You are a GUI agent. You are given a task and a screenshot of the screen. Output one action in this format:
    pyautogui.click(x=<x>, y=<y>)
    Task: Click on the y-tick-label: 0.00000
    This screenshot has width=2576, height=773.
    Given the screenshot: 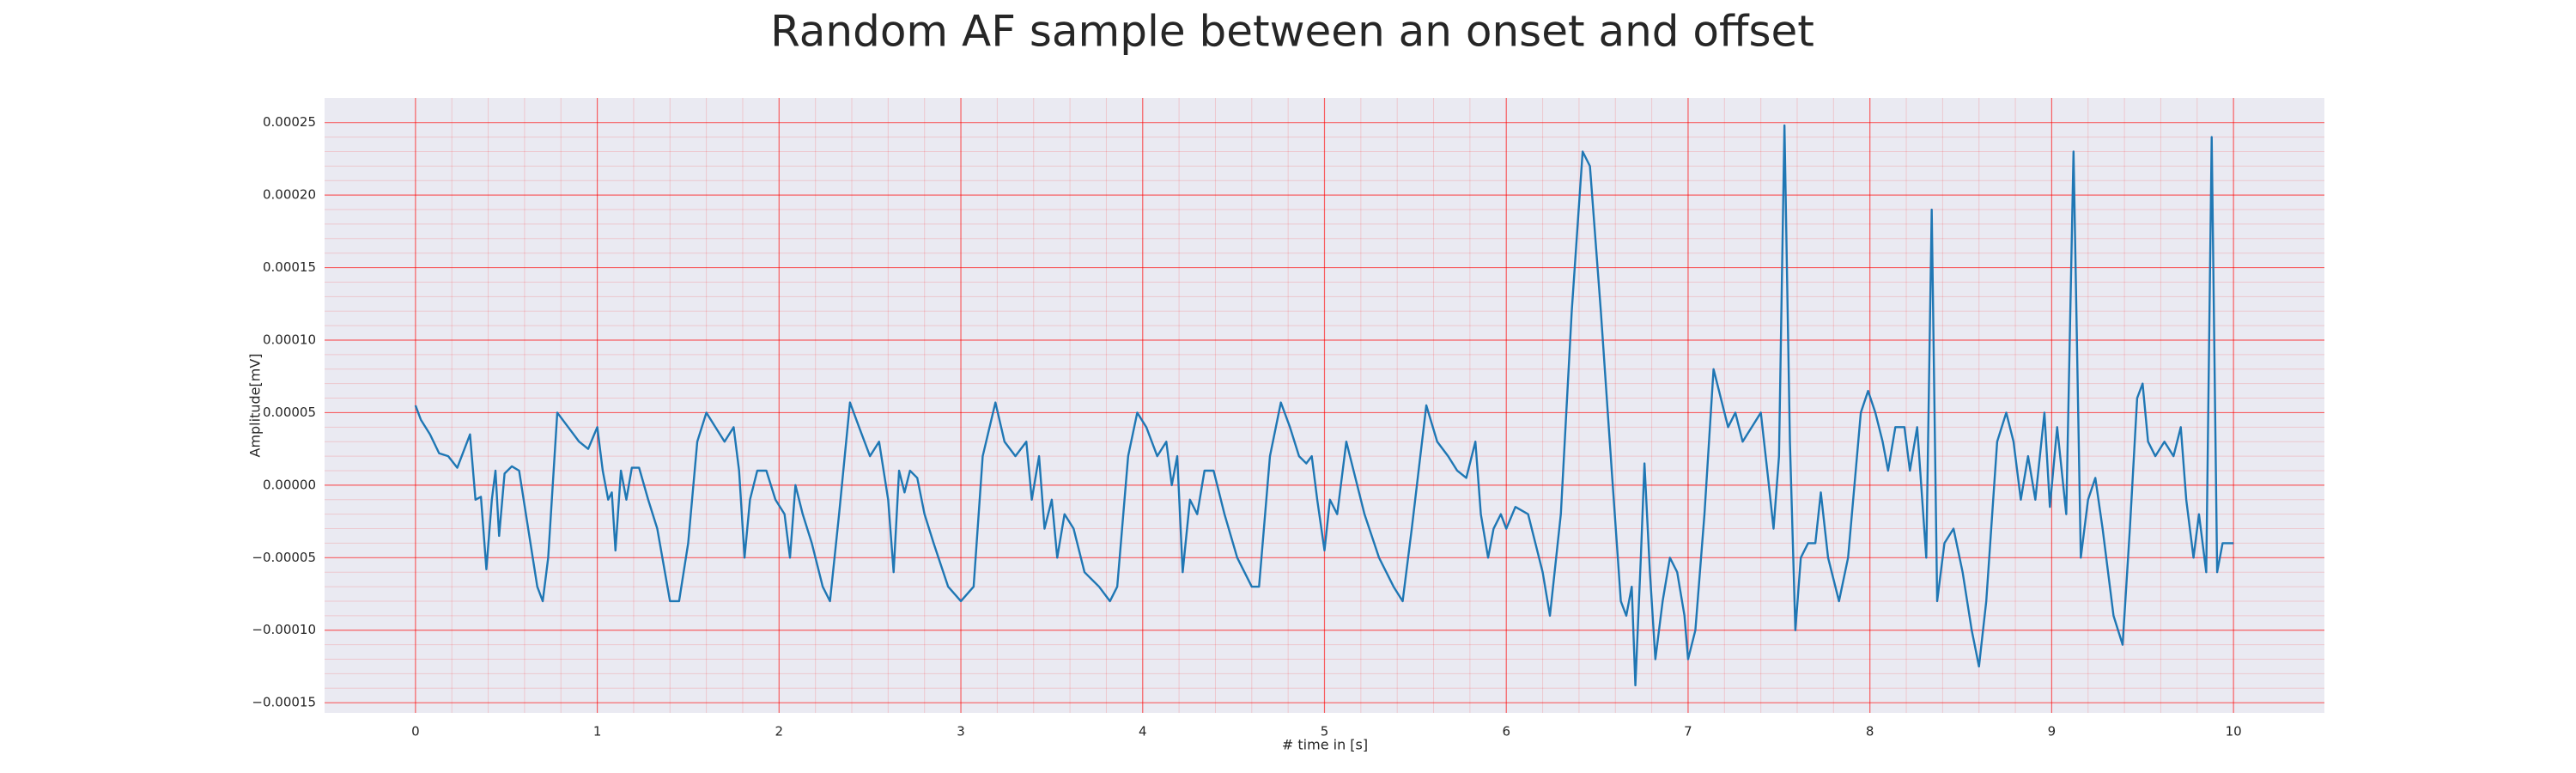 What is the action you would take?
    pyautogui.click(x=290, y=485)
    